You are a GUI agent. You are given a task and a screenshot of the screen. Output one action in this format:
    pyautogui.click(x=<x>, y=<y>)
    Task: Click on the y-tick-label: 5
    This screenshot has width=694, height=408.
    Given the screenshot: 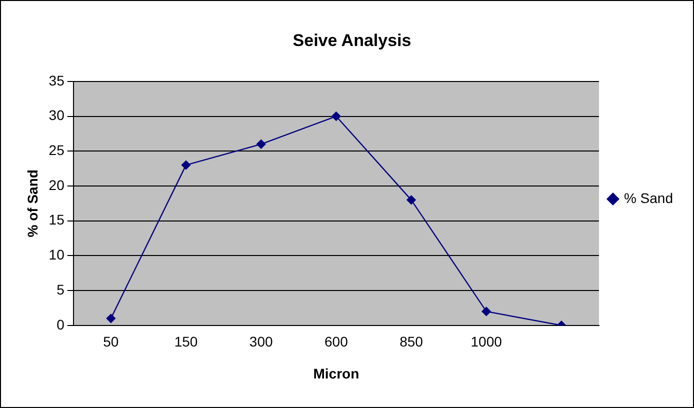 What is the action you would take?
    pyautogui.click(x=60, y=289)
    